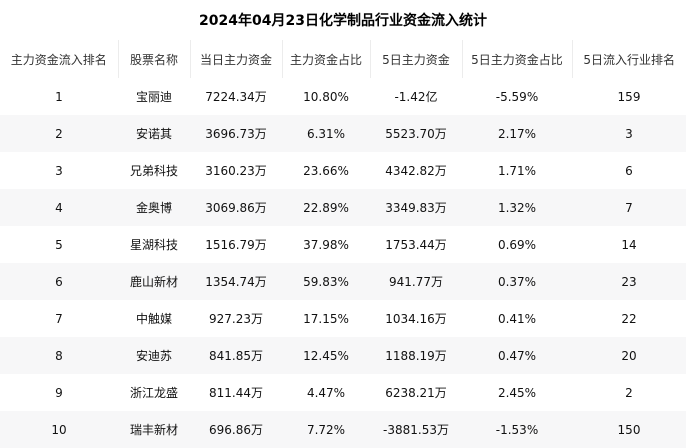 The image size is (686, 448). Describe the element at coordinates (629, 96) in the screenshot. I see `table-cell: 159` at that location.